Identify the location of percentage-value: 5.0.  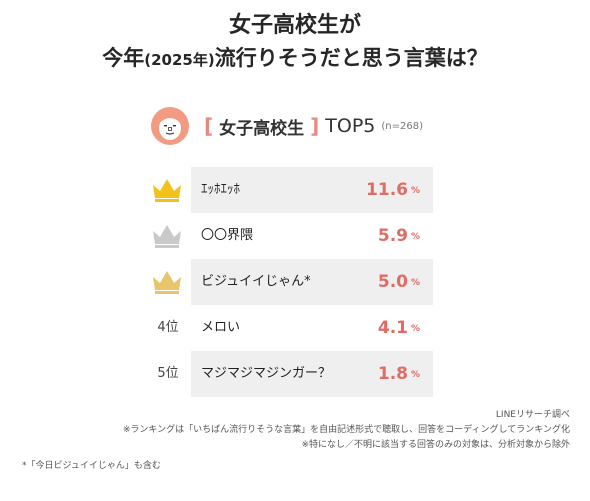
(392, 282).